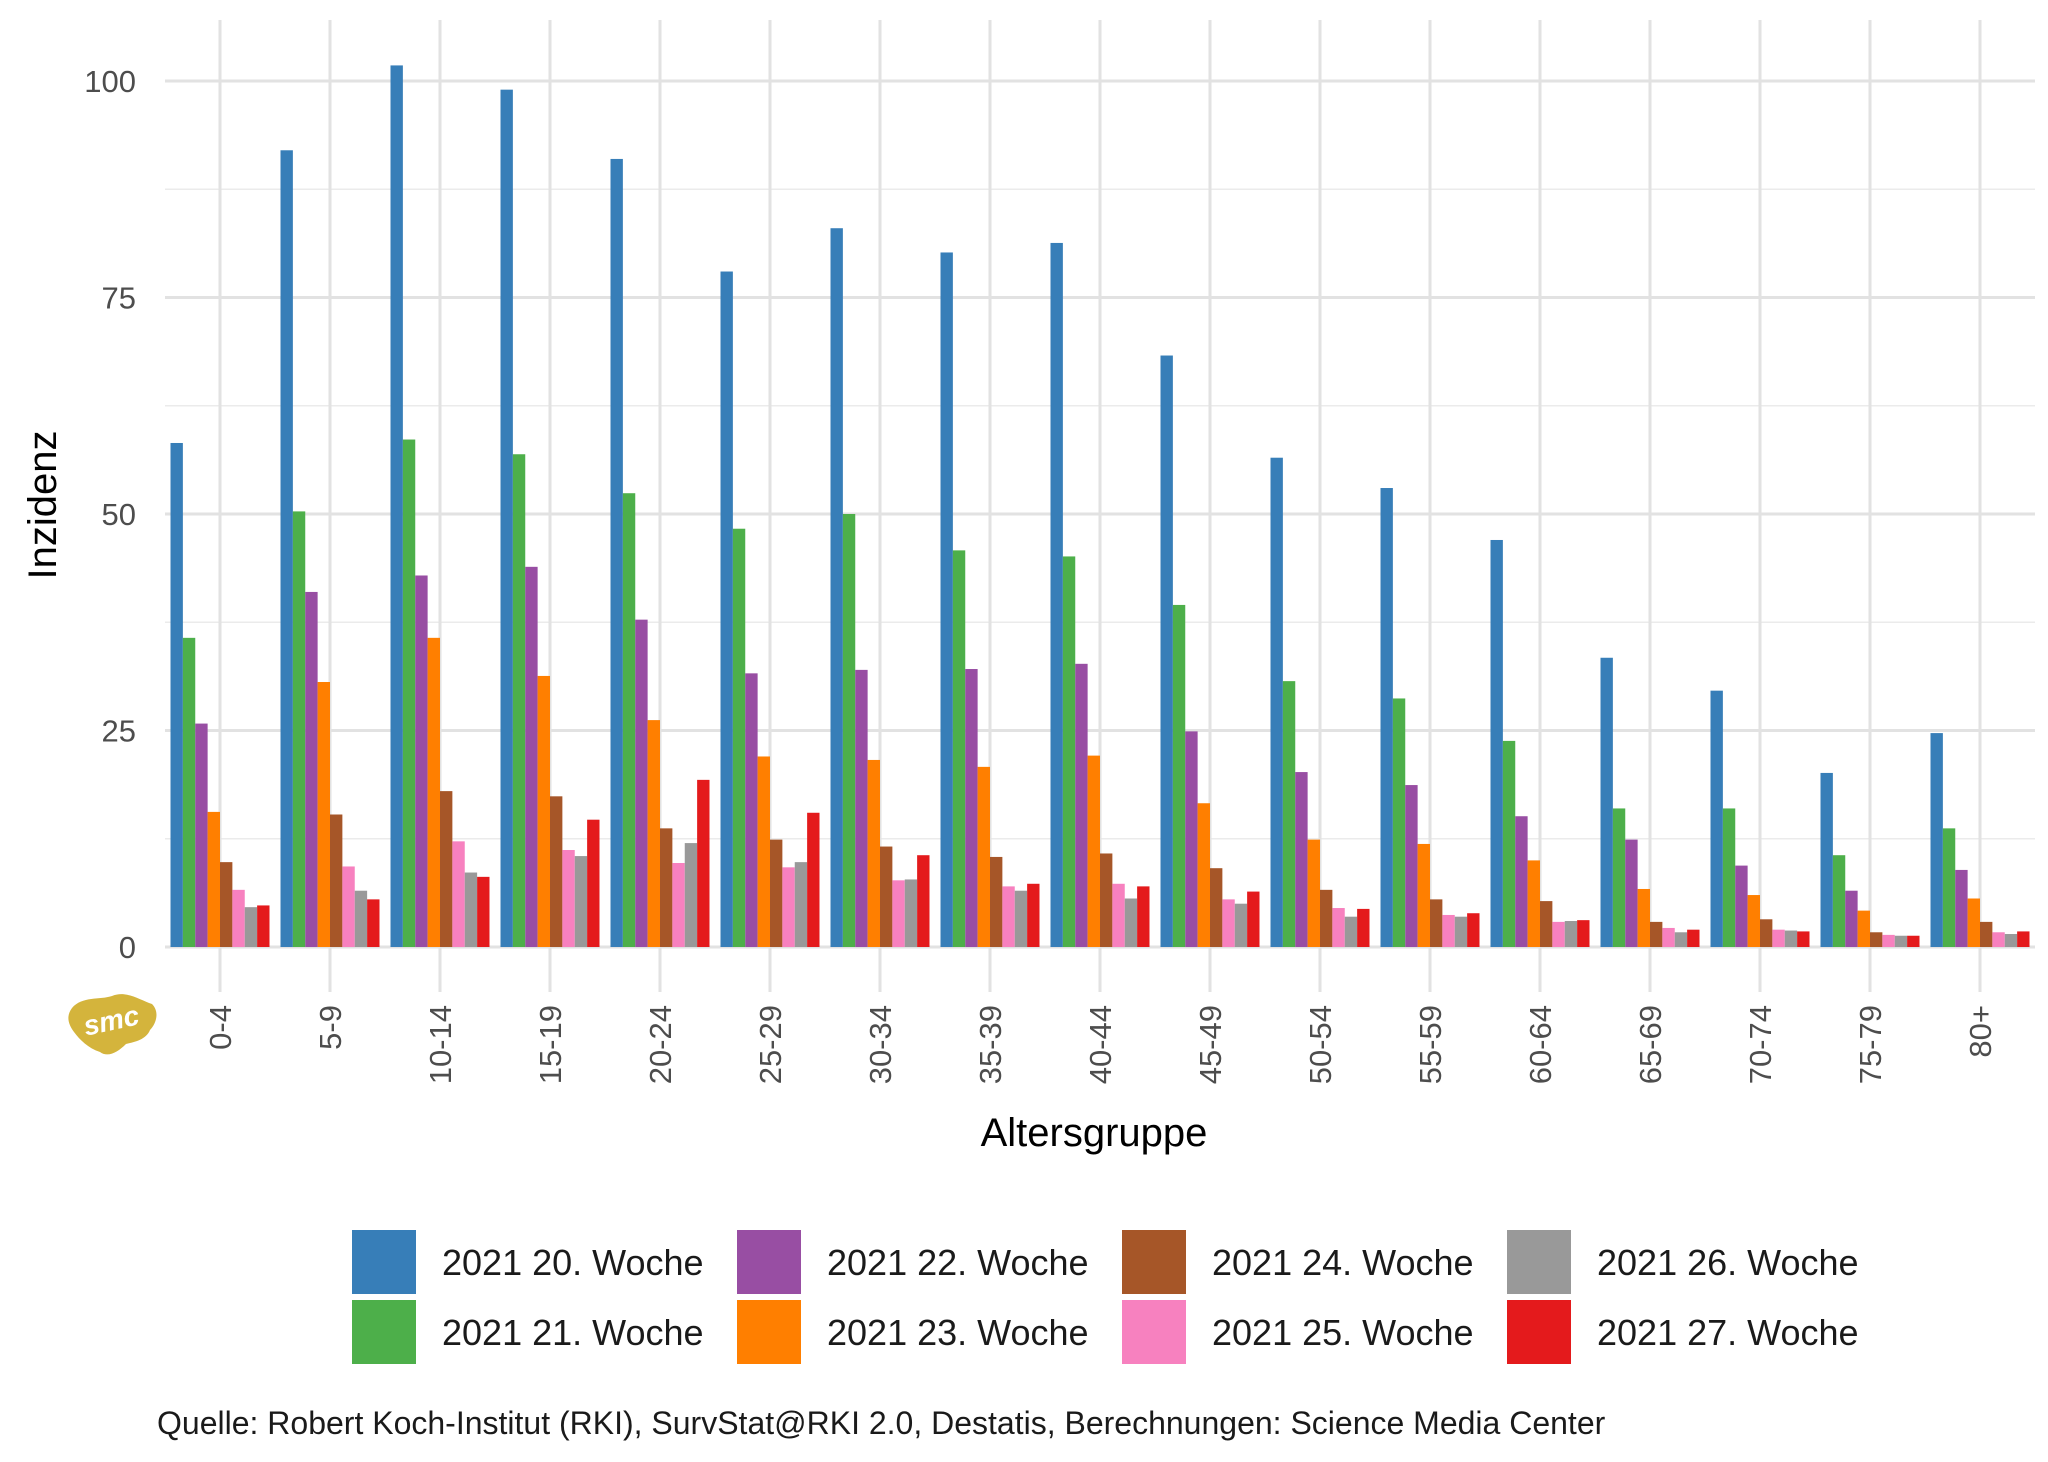  What do you see at coordinates (1760, 1044) in the screenshot?
I see `x-tick-label: 70-74` at bounding box center [1760, 1044].